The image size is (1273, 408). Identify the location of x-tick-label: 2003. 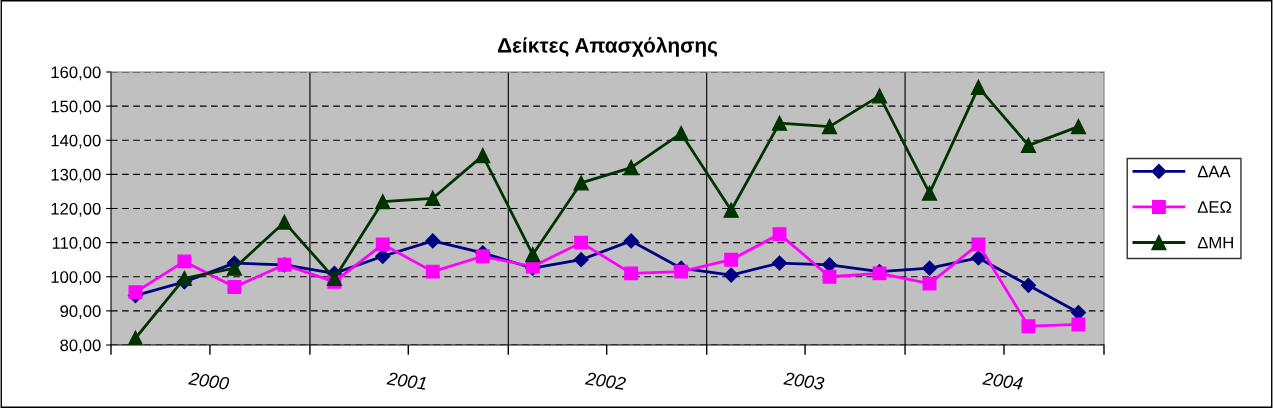
(804, 381).